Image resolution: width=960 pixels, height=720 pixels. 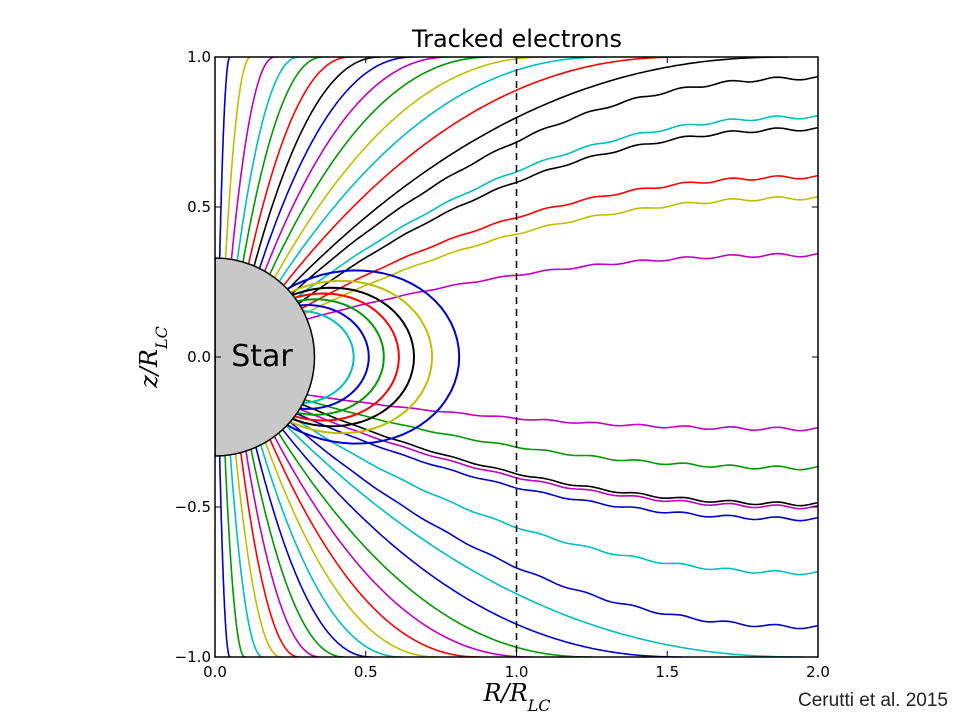 I want to click on y-axis-label: z/RLC, so click(x=153, y=357).